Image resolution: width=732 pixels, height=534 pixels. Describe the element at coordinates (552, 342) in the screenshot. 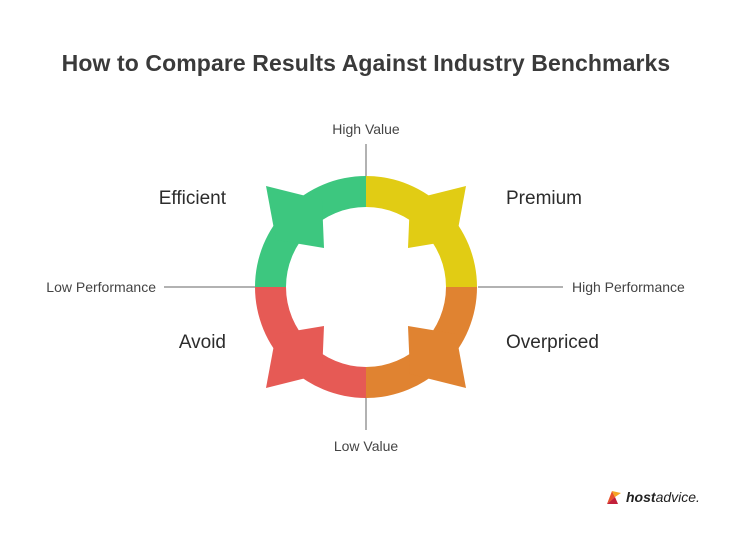

I see `quadrant-label-overpriced: Overpriced` at that location.